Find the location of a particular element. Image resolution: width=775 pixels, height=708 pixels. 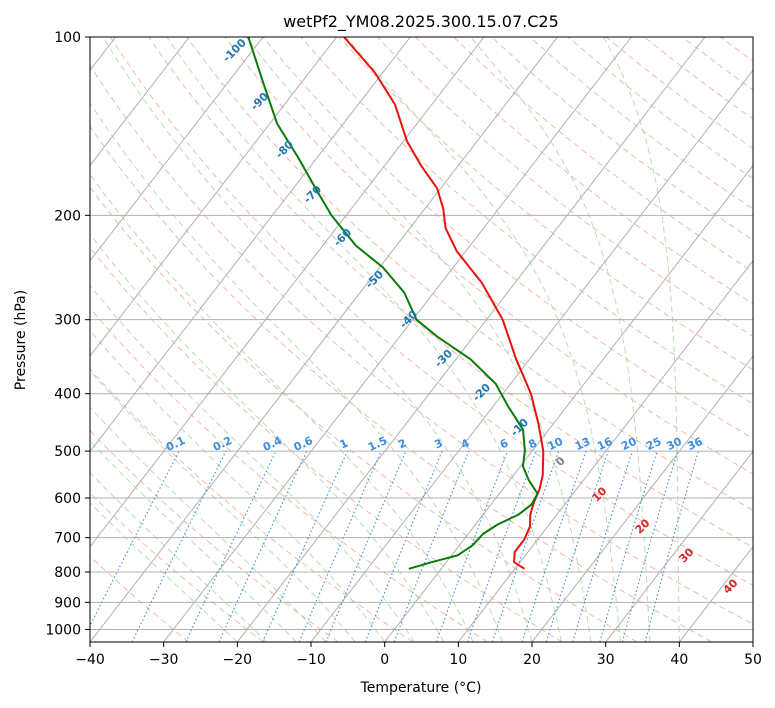

y-tick-label: 900 is located at coordinates (67, 603).